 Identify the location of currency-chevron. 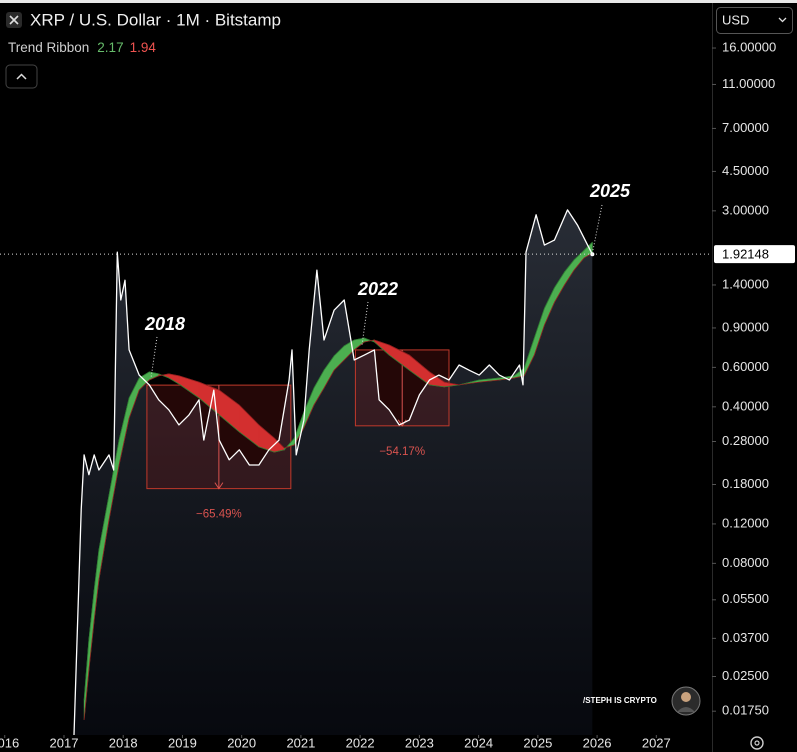
(782, 20).